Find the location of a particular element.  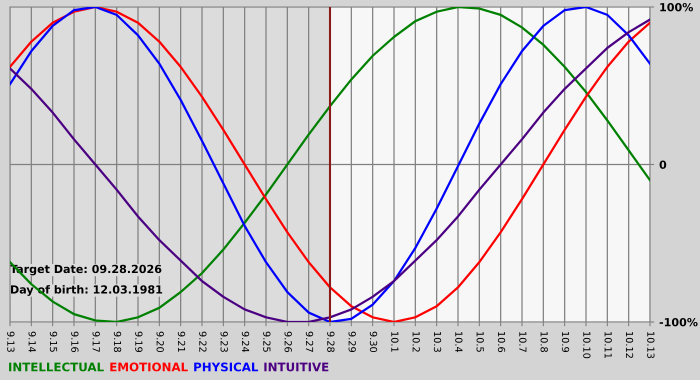

x-tick-label: 10.2 is located at coordinates (416, 342).